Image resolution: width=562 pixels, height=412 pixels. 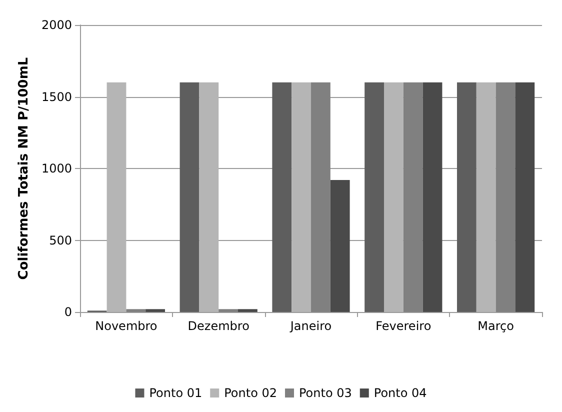 I want to click on y-tick-label: 2000, so click(x=56, y=25).